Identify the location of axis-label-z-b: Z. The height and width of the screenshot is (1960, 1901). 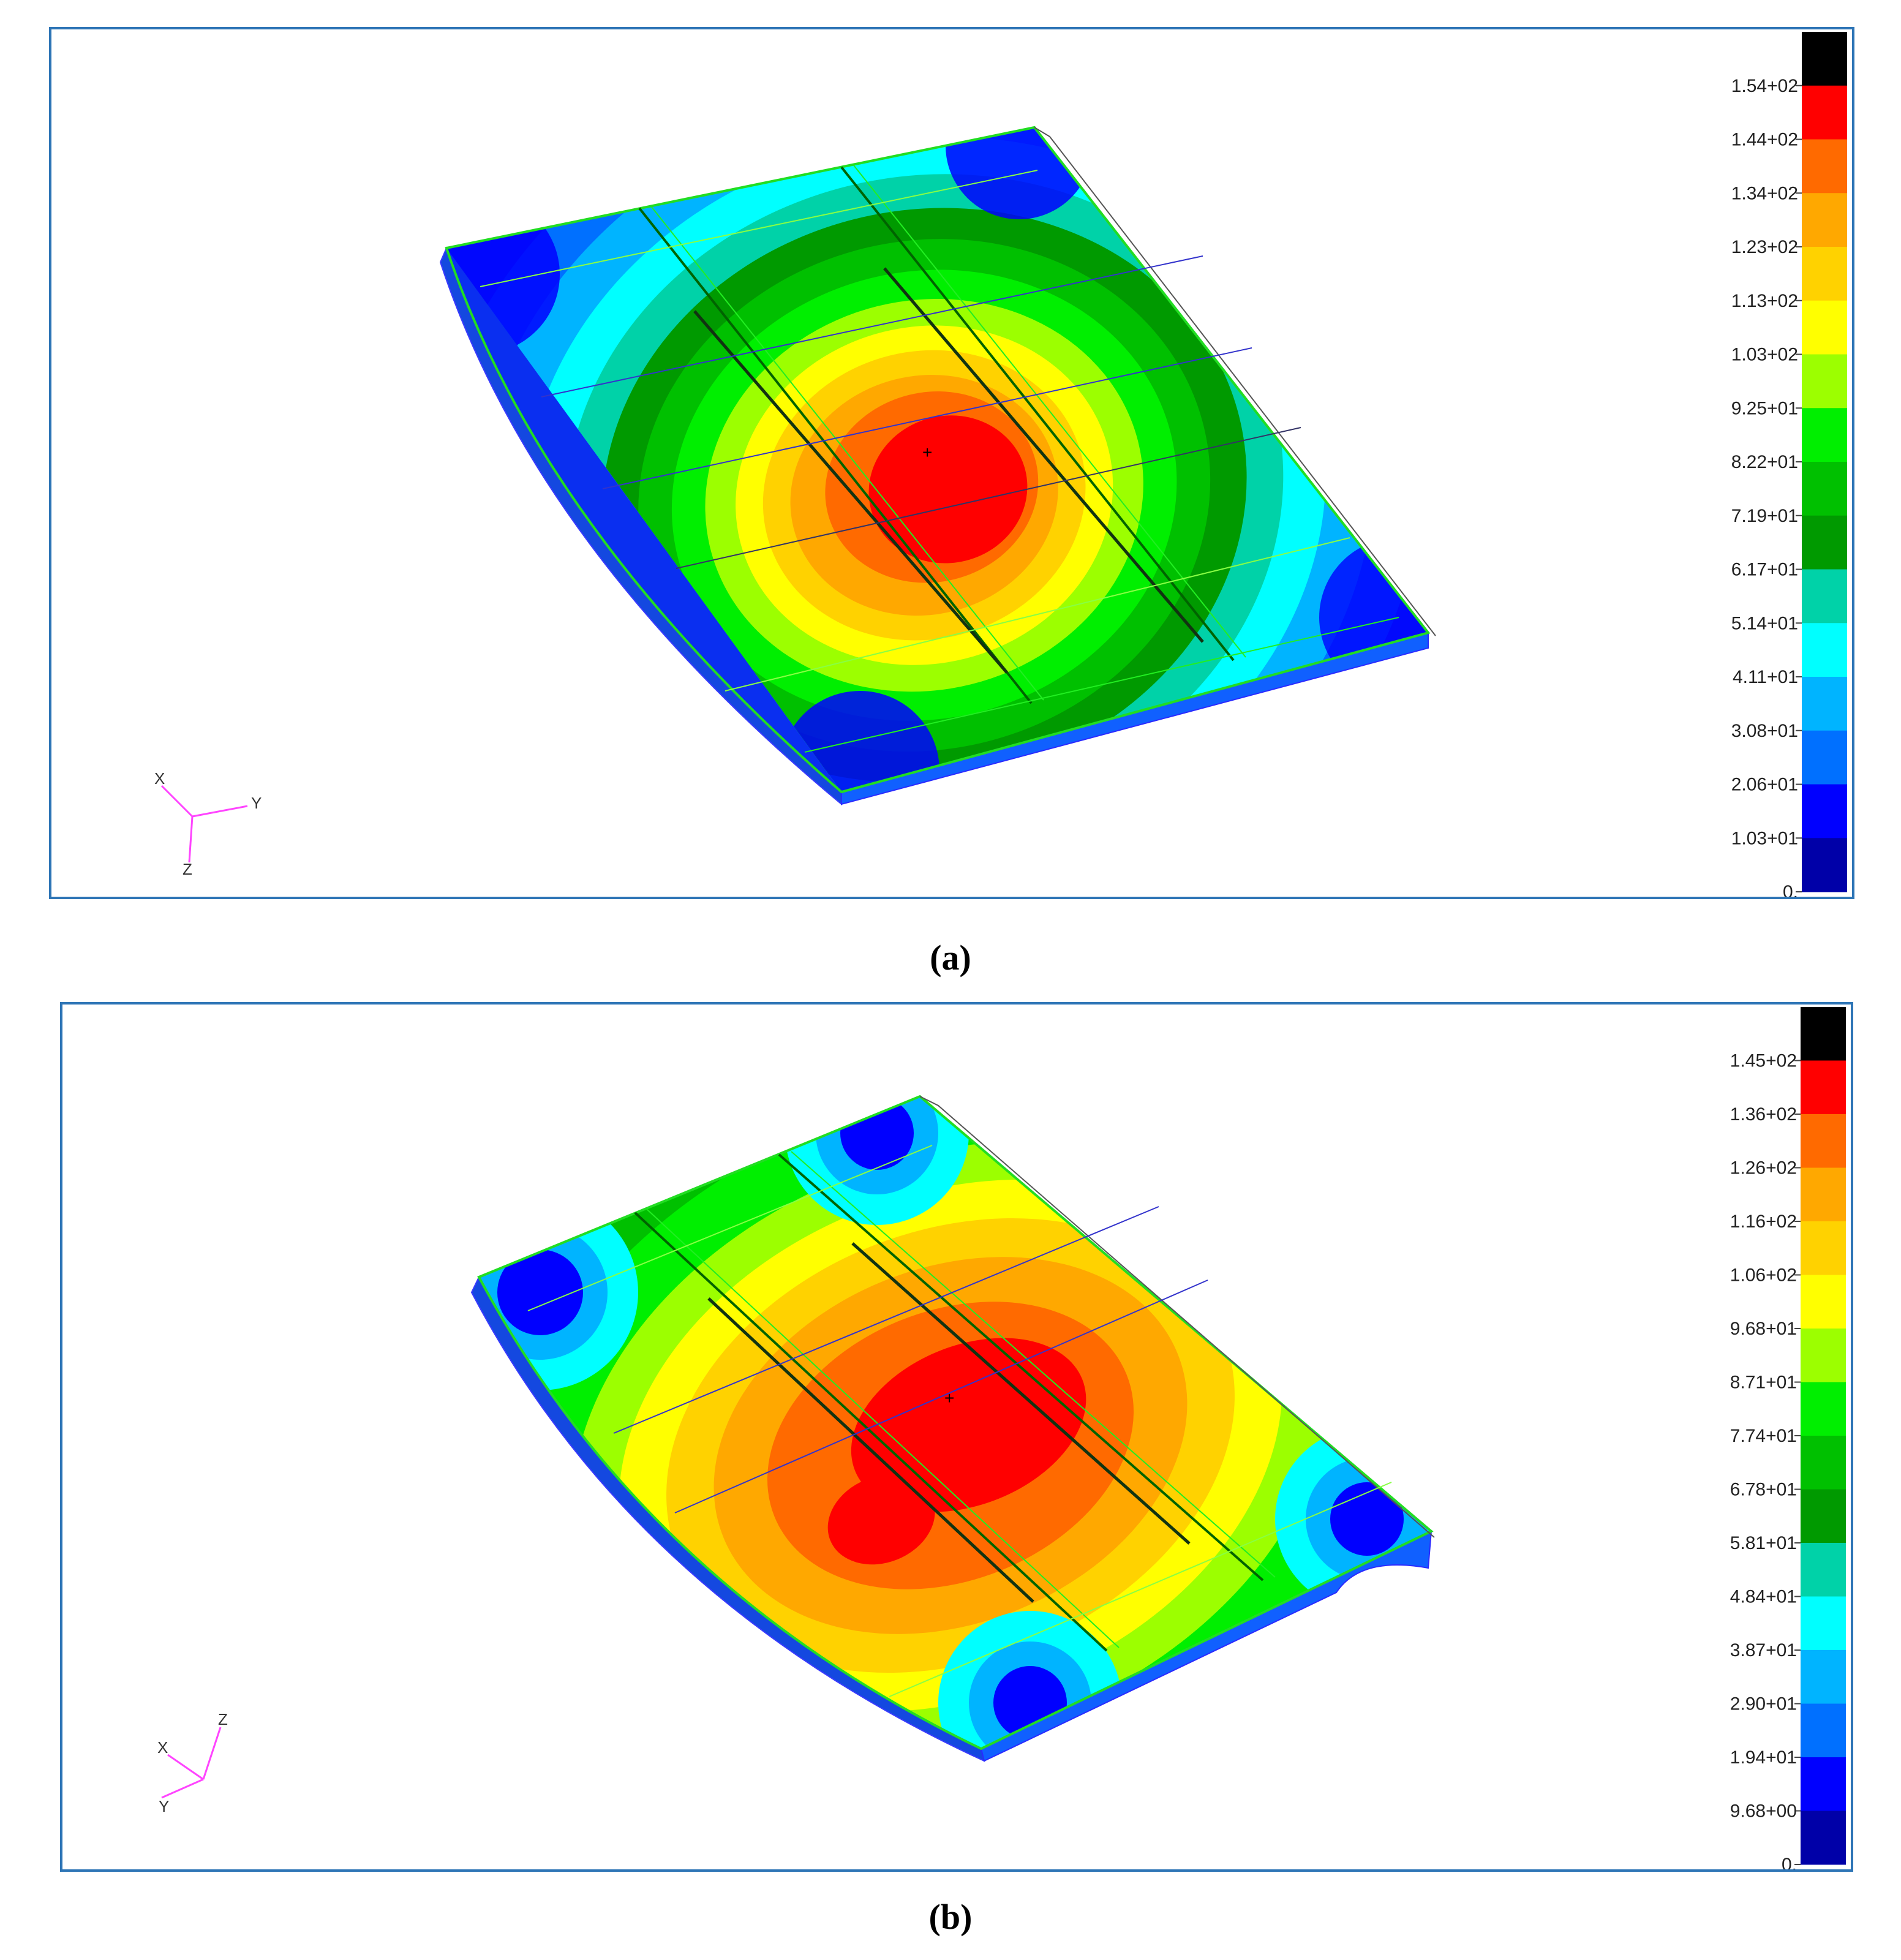
(223, 1719).